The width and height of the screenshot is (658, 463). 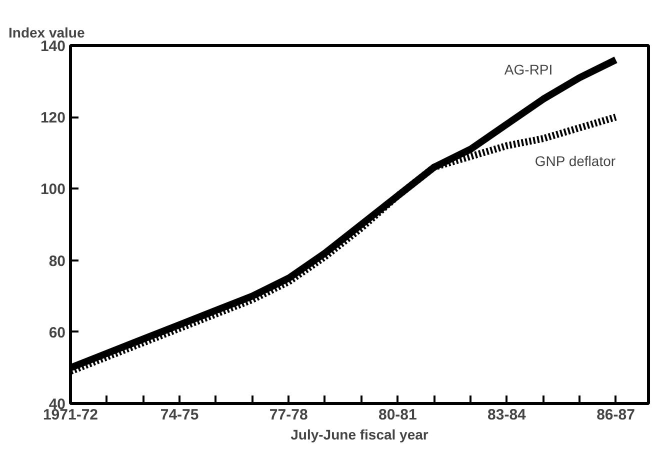 What do you see at coordinates (288, 415) in the screenshot?
I see `x-tick-label: 77-78` at bounding box center [288, 415].